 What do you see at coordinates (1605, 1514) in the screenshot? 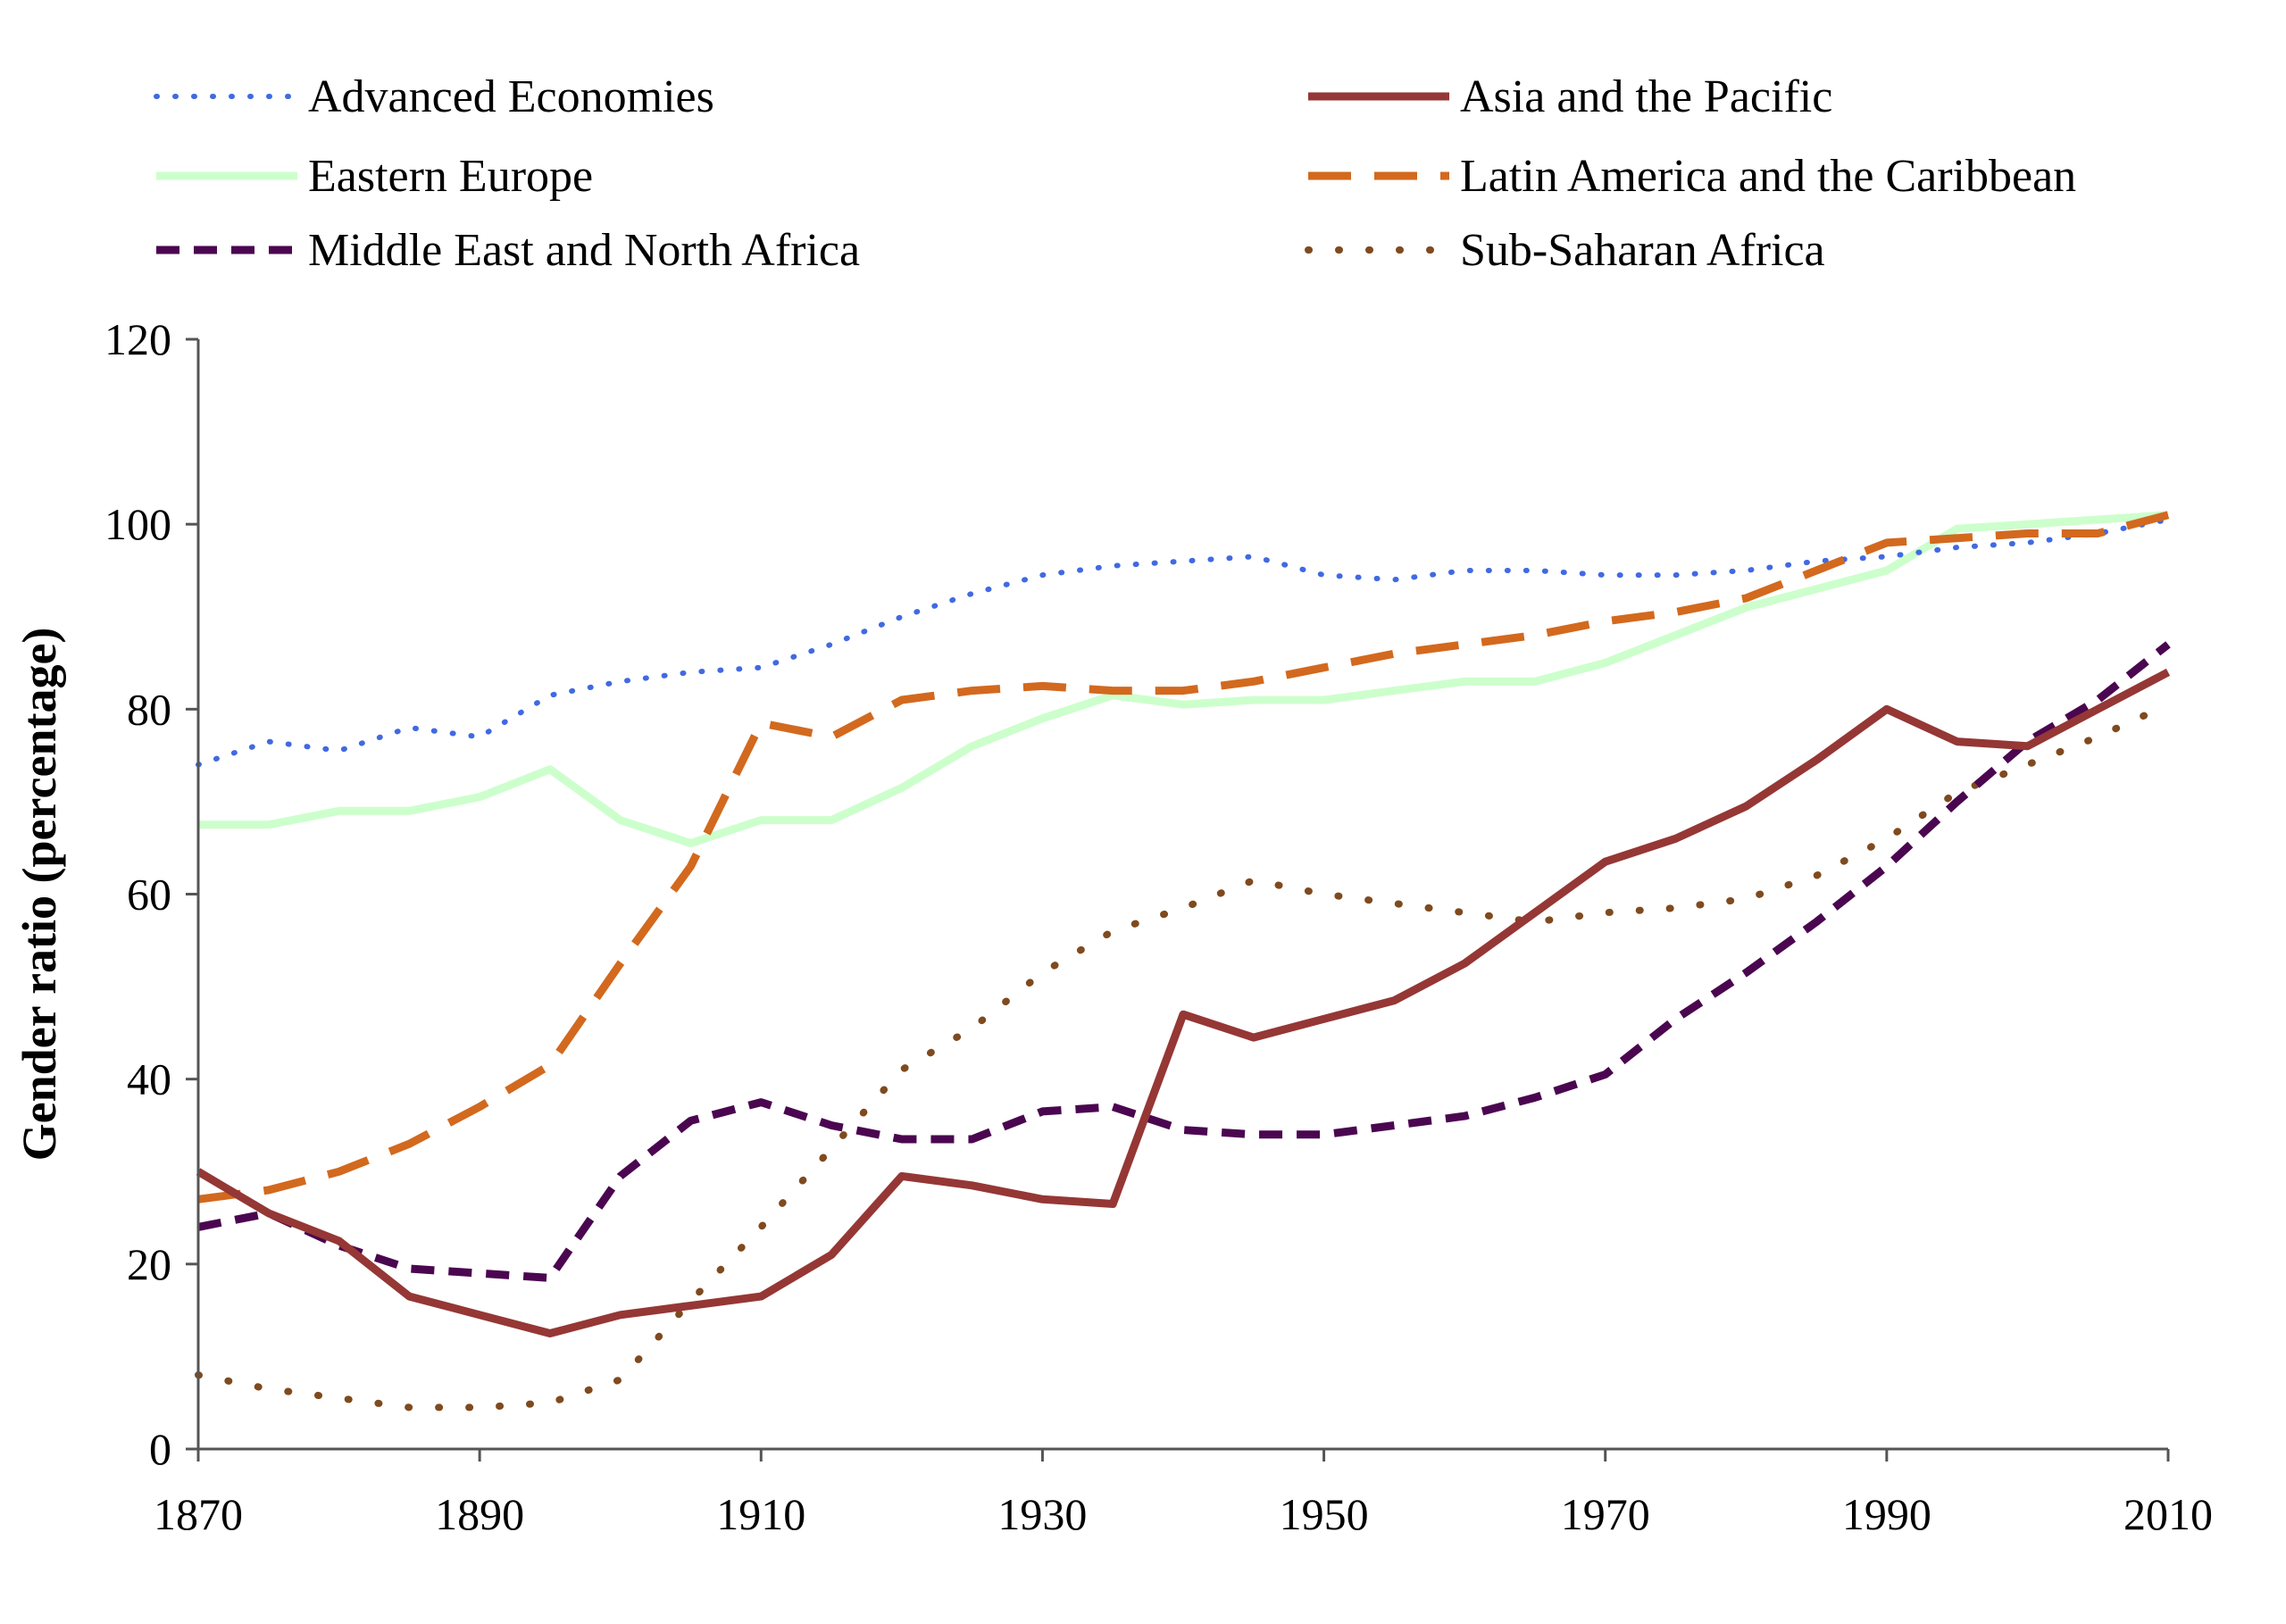
I see `x-tick-label: 1970` at bounding box center [1605, 1514].